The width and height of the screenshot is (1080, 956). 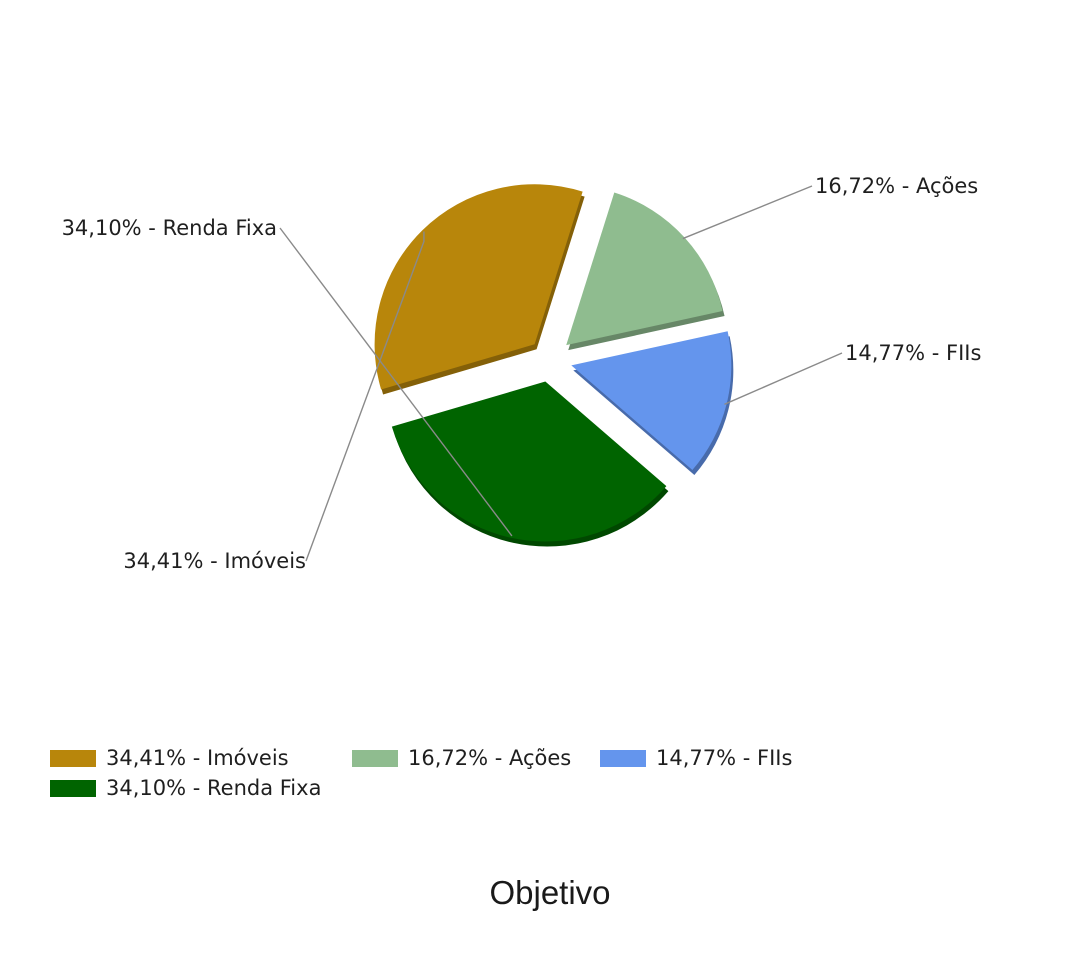 What do you see at coordinates (214, 561) in the screenshot?
I see `slice-label-imoveis: 34,41% - Imóveis` at bounding box center [214, 561].